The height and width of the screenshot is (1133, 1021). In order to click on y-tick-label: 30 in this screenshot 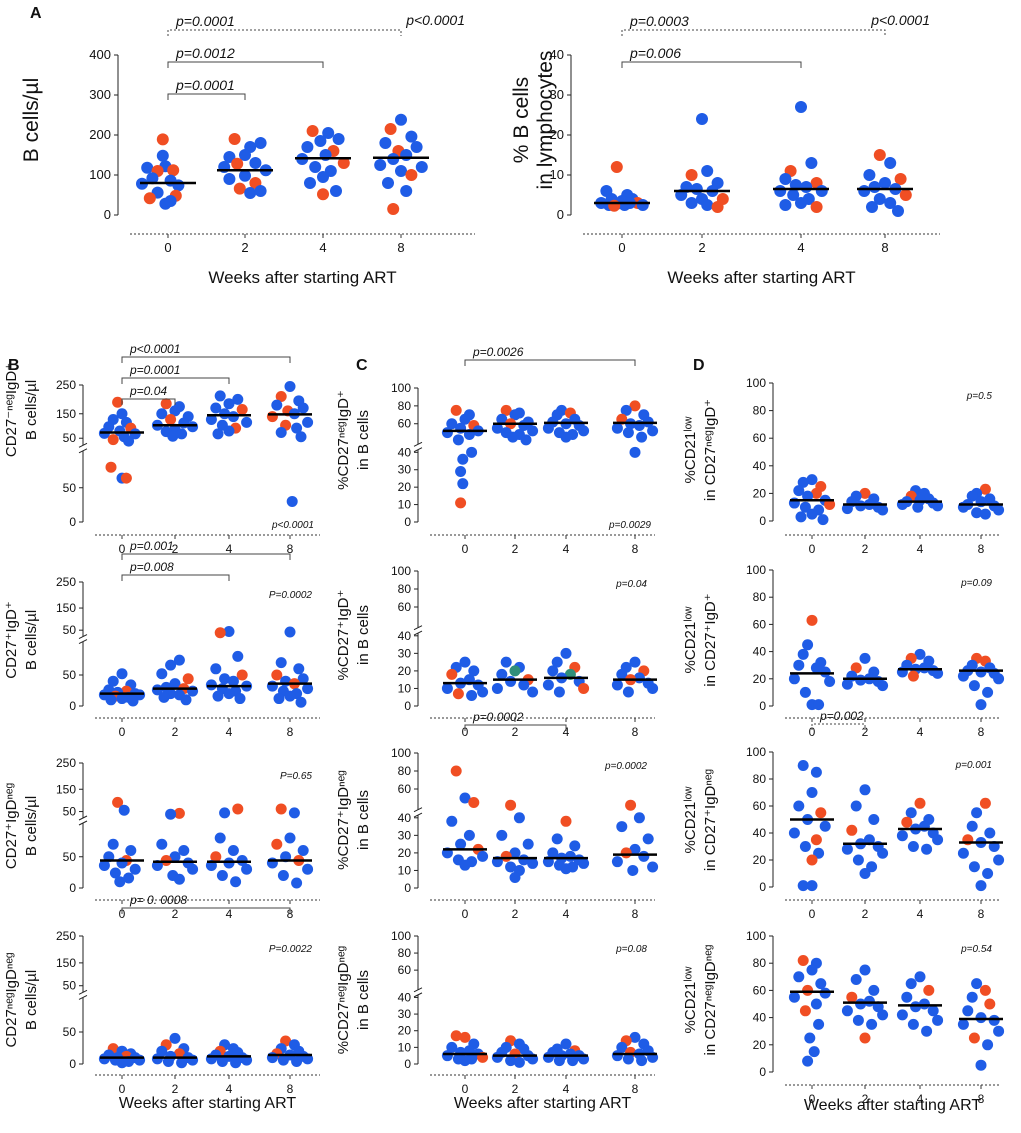, I will do `click(405, 470)`.